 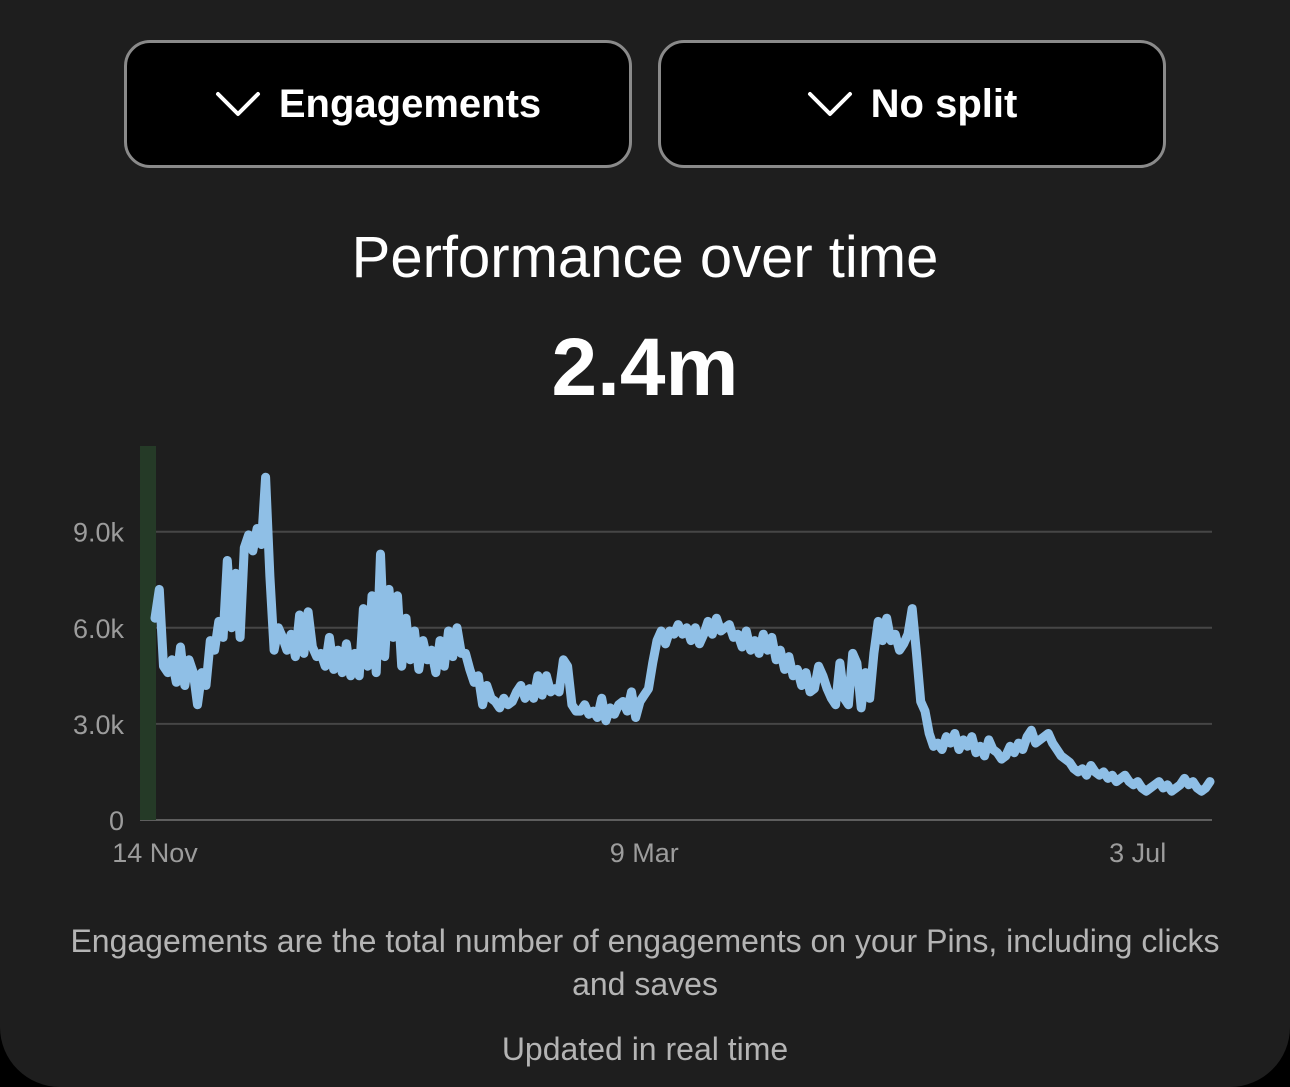 I want to click on x-tick-label: 3 Jul, so click(x=1137, y=853).